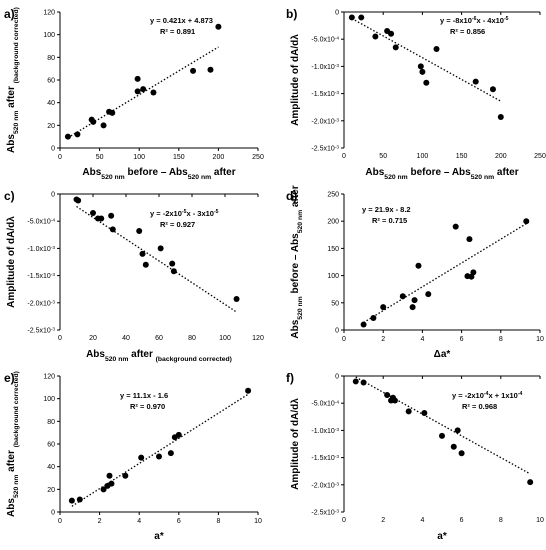 The width and height of the screenshot is (546, 550). I want to click on r-squared-label: R² = 0.891, so click(177, 31).